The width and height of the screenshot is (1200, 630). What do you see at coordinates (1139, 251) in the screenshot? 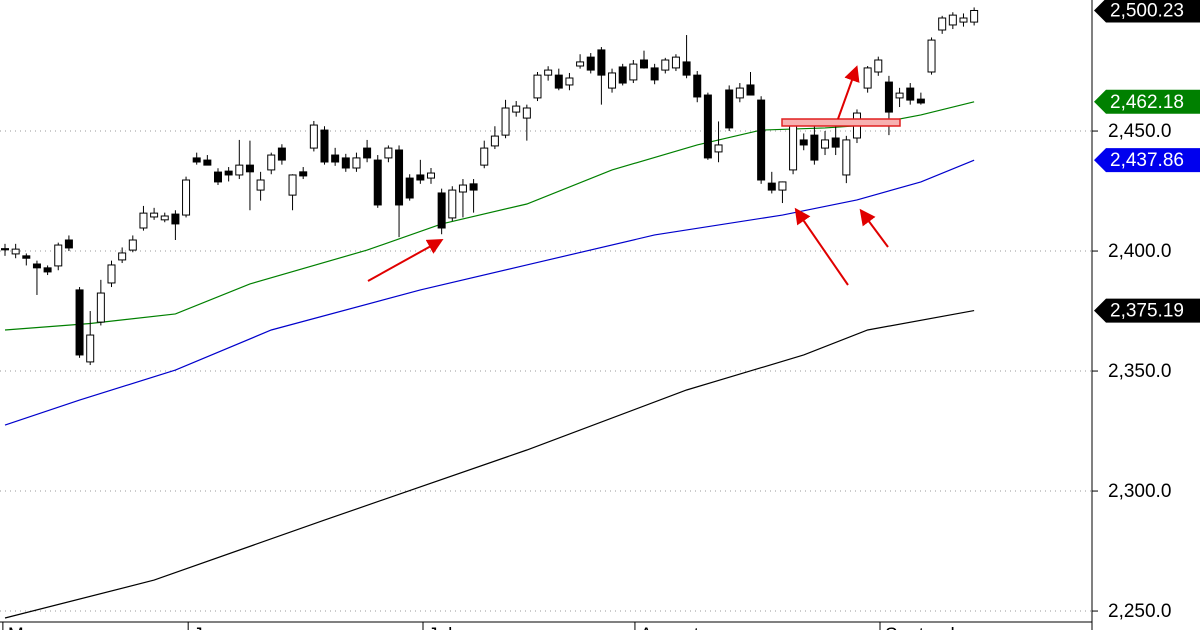
I see `y-tick-label: 2,400.0` at bounding box center [1139, 251].